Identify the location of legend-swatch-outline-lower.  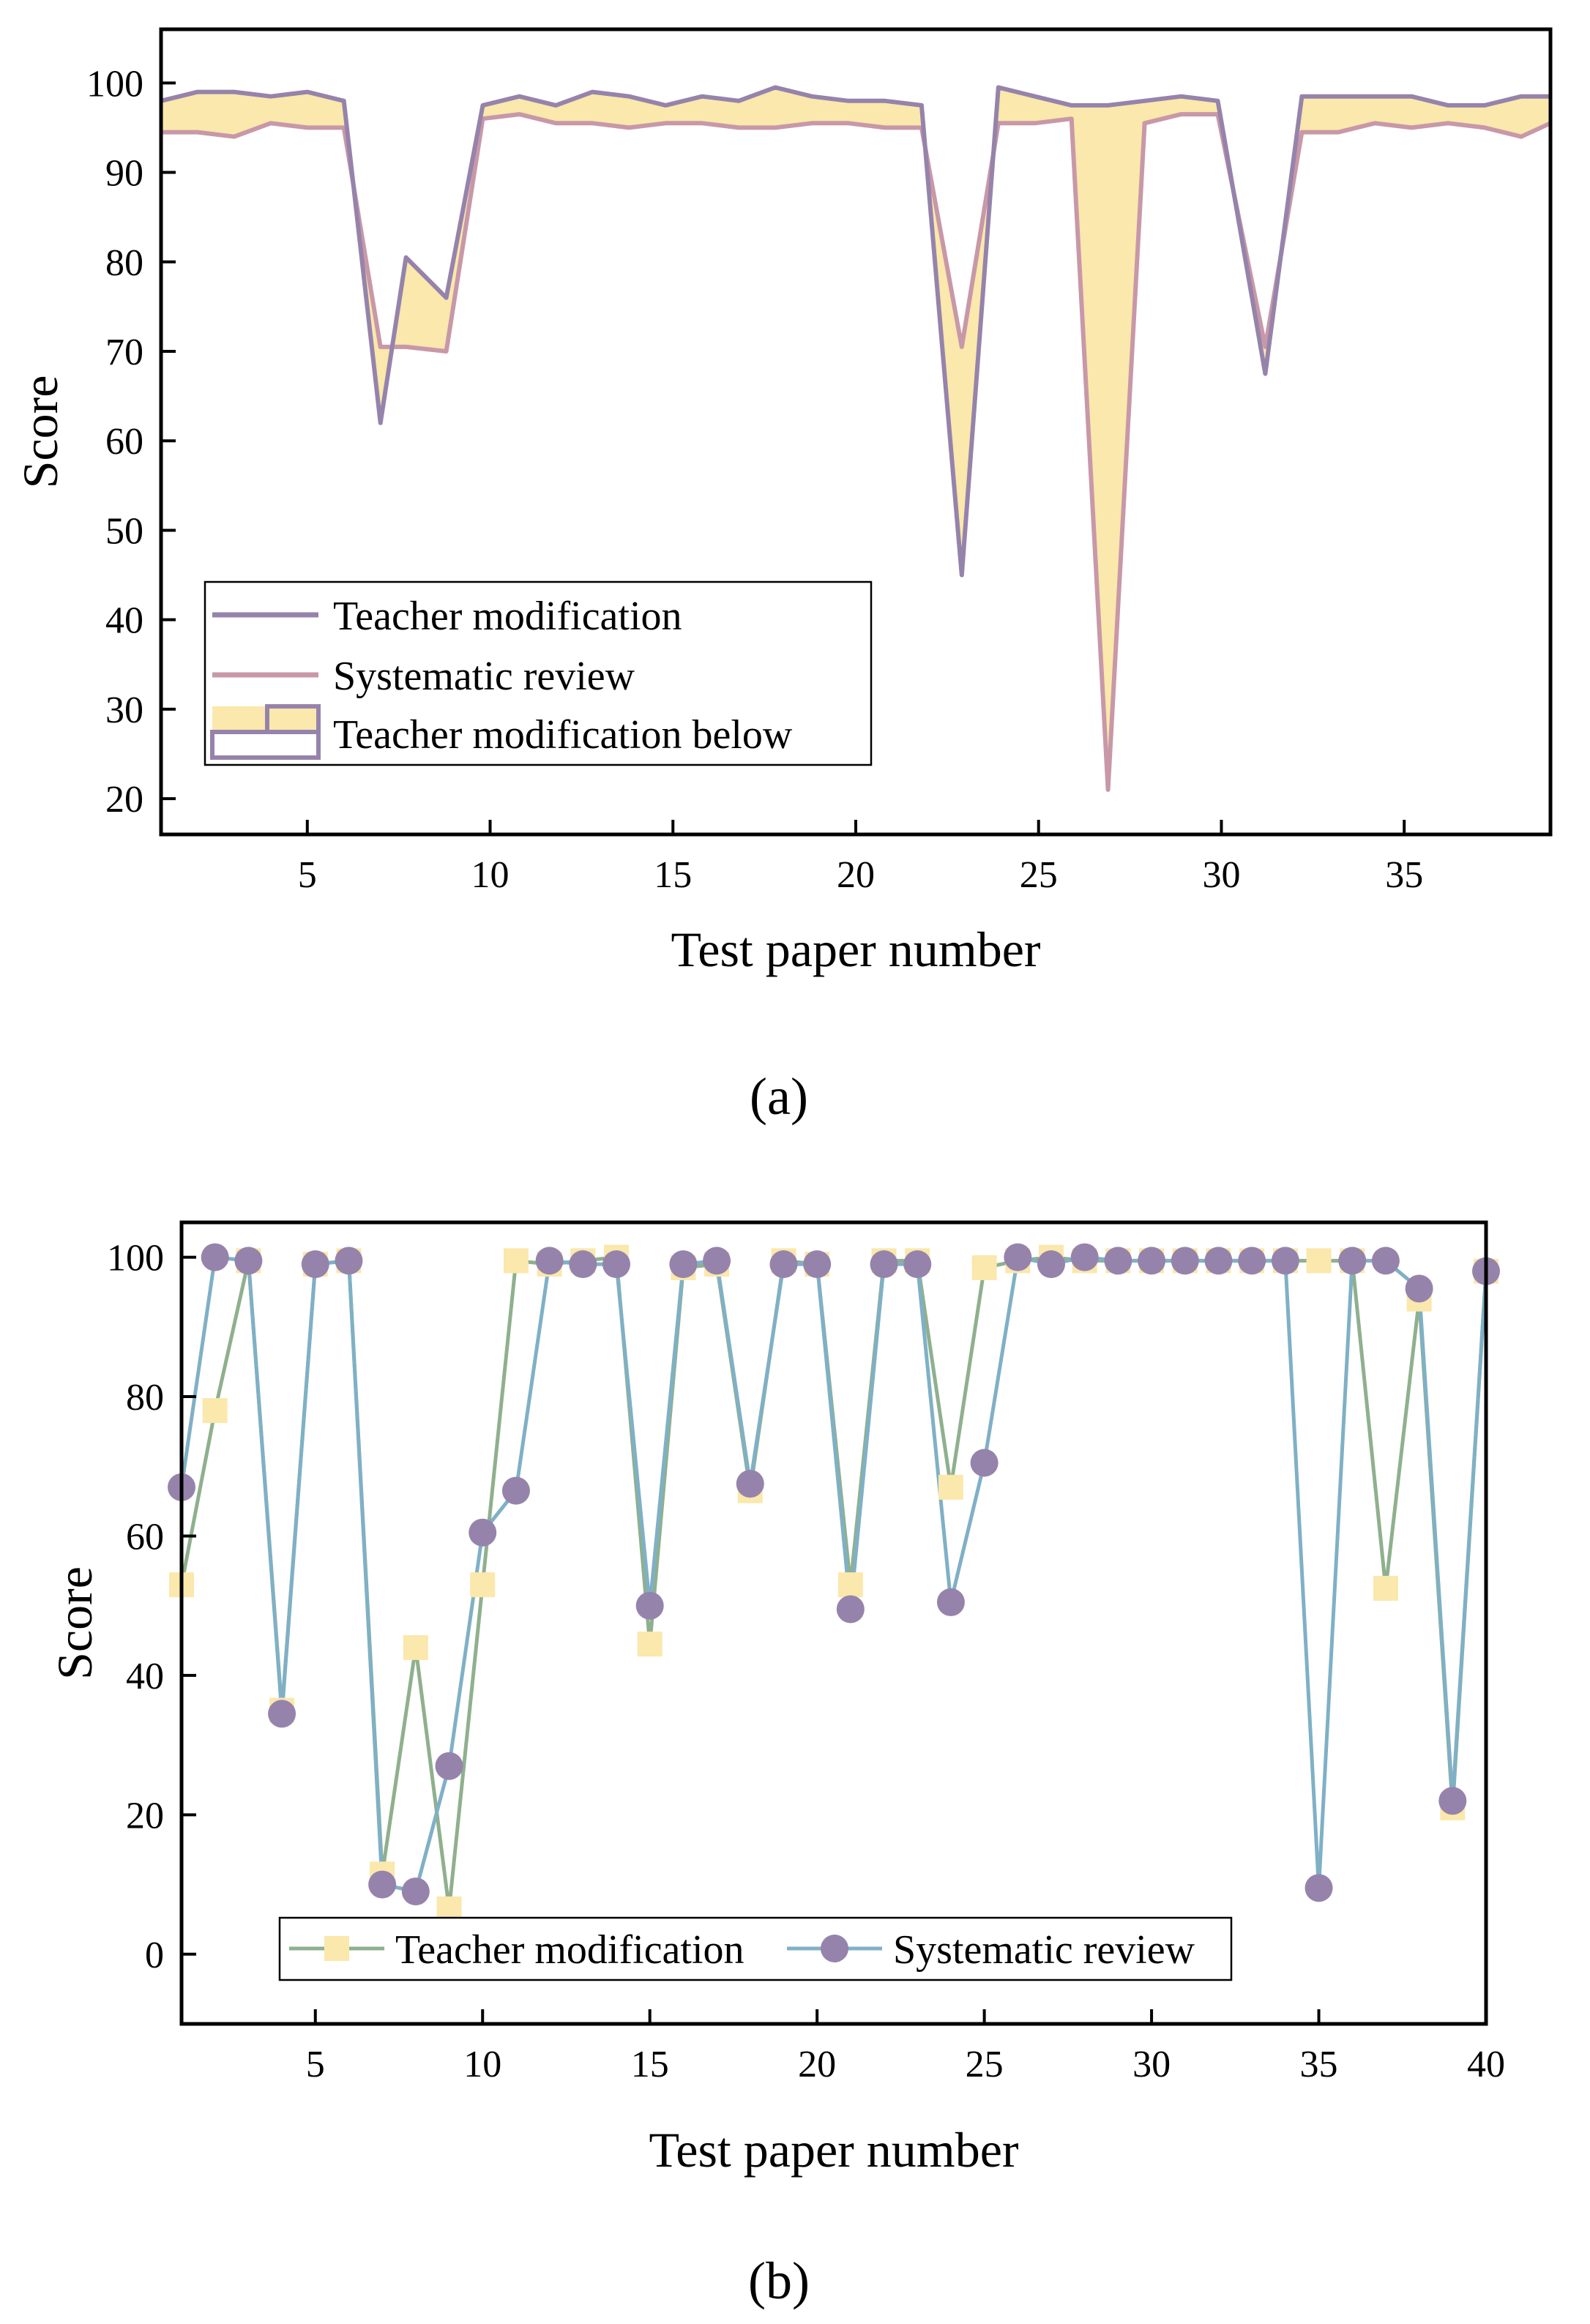
(265, 745).